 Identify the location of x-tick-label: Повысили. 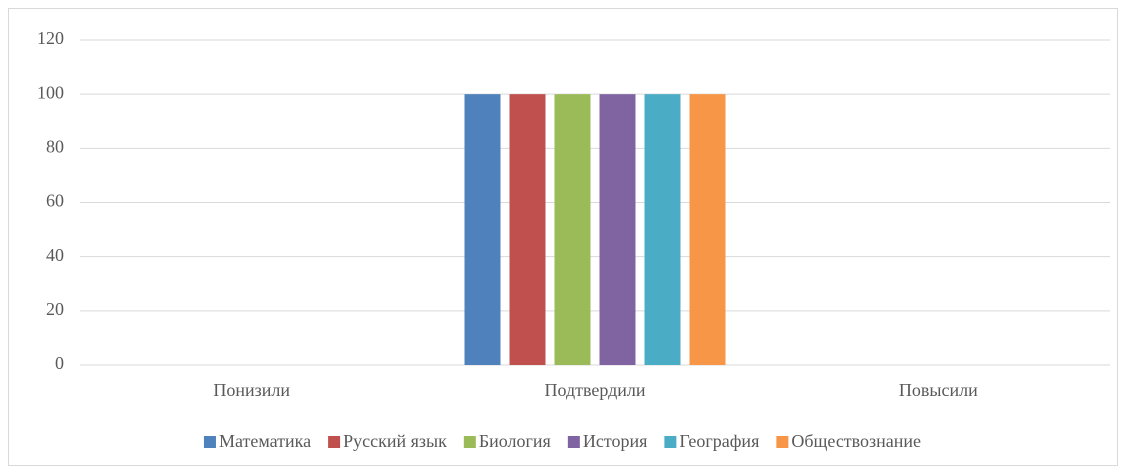
(938, 390).